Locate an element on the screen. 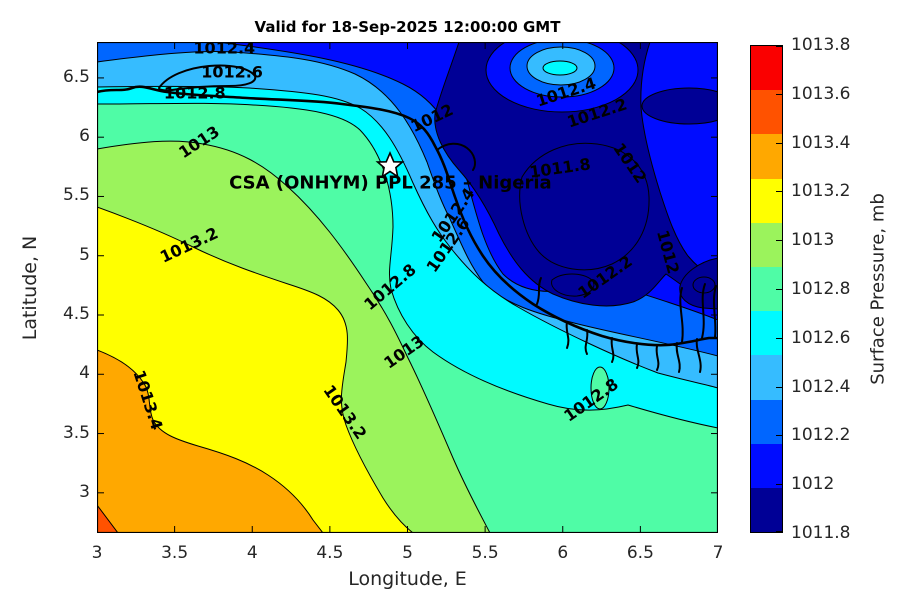 The width and height of the screenshot is (900, 600). contour-low-region-1011.8-1012 is located at coordinates (576, 175).